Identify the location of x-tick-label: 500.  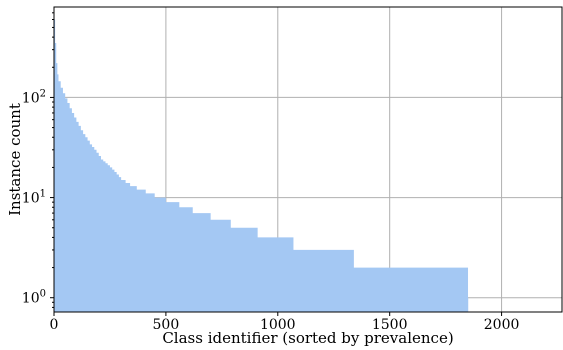
(166, 325).